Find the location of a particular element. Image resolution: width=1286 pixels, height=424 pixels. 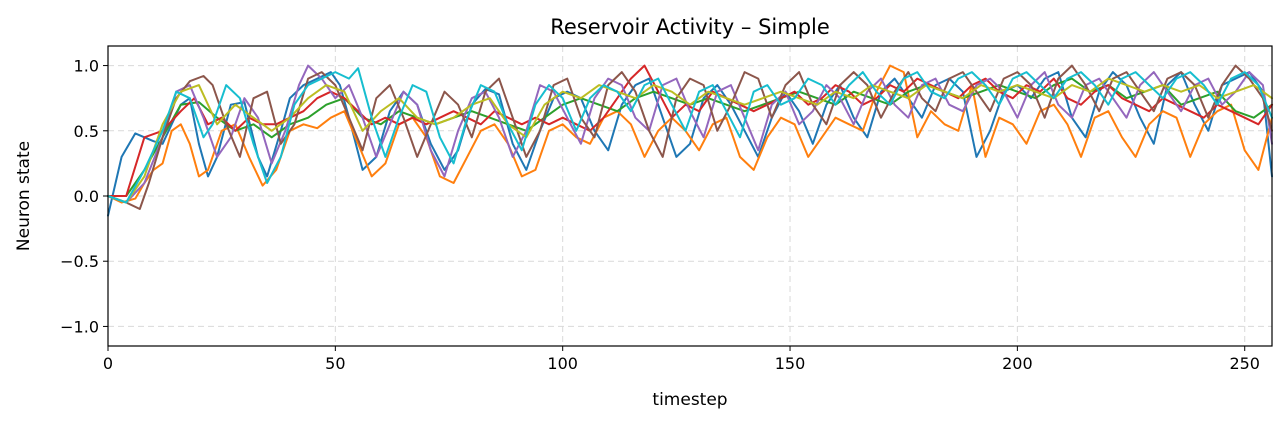

x-axis-label: timestep is located at coordinates (689, 400).